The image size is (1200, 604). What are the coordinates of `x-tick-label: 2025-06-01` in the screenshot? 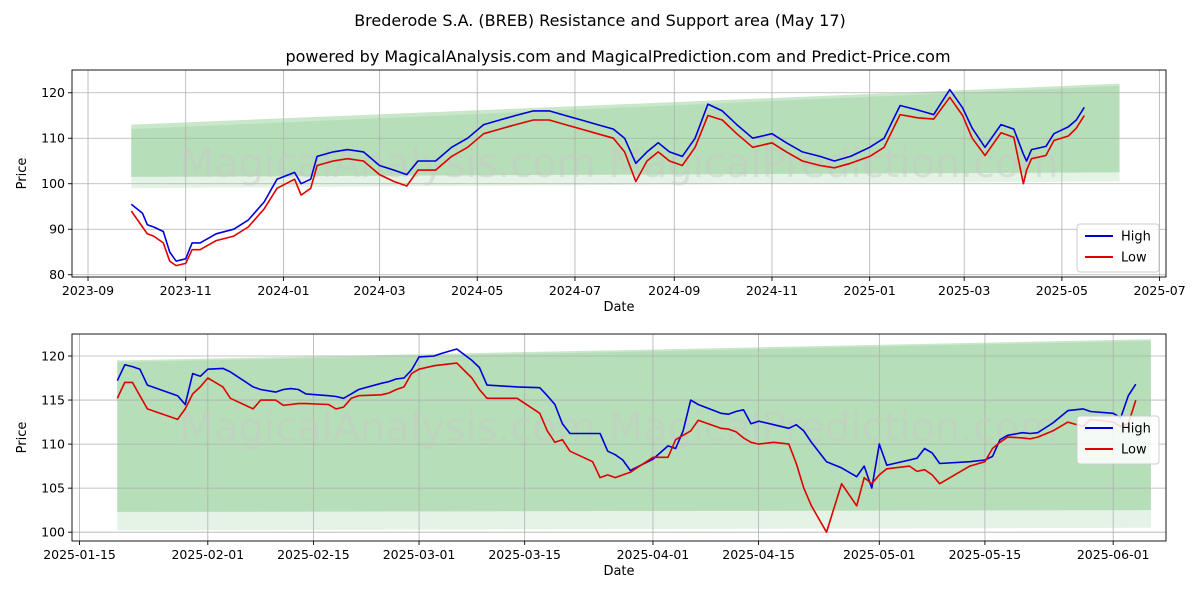 It's located at (1113, 554).